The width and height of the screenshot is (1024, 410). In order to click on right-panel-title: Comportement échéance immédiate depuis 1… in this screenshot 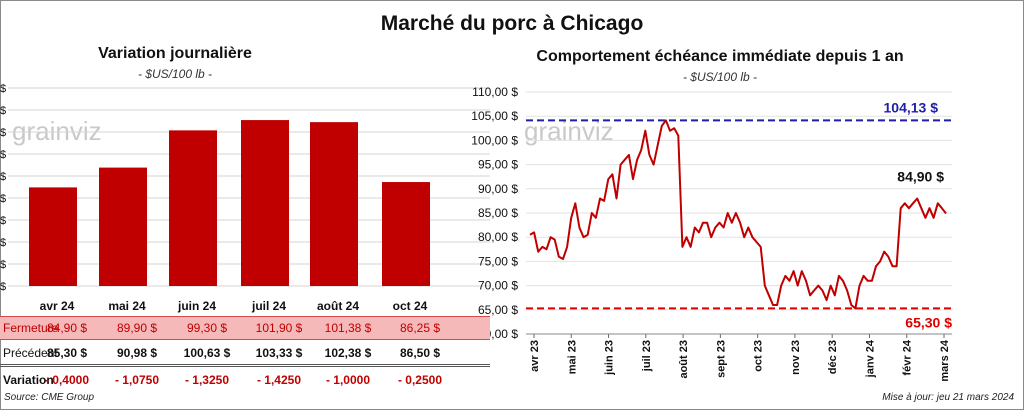, I will do `click(720, 56)`.